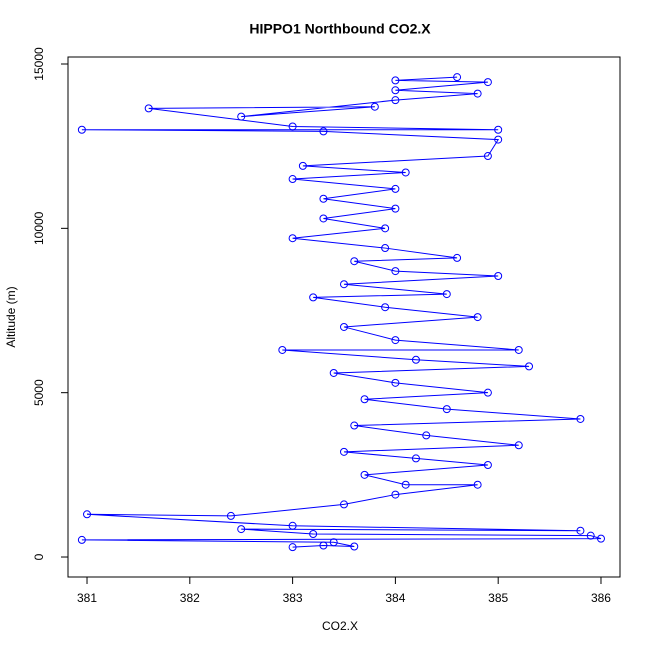 The height and width of the screenshot is (655, 650). What do you see at coordinates (498, 598) in the screenshot?
I see `x-tick-label: 385` at bounding box center [498, 598].